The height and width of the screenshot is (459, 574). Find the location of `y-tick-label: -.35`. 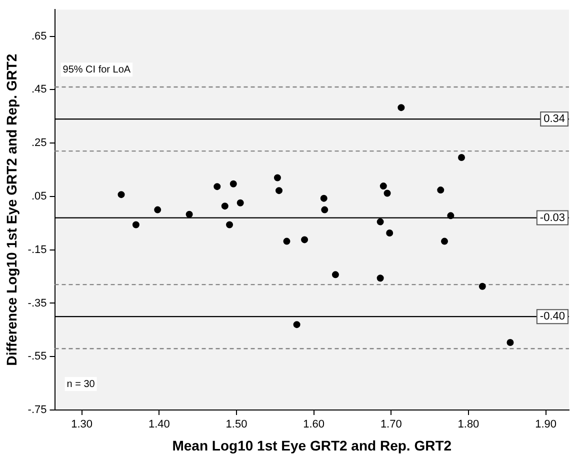

y-tick-label: -.35 is located at coordinates (37, 303).